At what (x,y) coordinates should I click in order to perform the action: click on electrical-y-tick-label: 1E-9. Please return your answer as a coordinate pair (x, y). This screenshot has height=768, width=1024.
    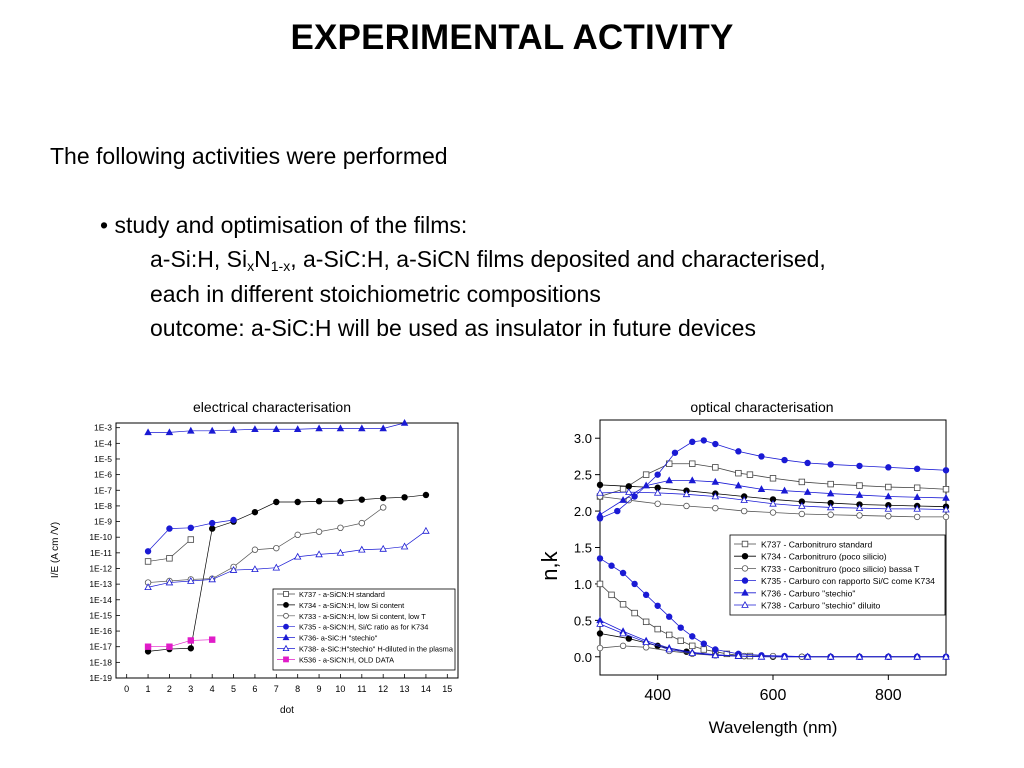
    Looking at the image, I should click on (103, 522).